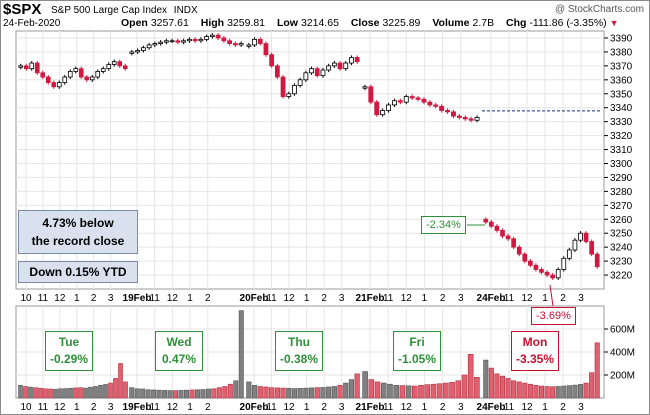 The height and width of the screenshot is (415, 650). What do you see at coordinates (621, 234) in the screenshot?
I see `price-axis-label: 3250` at bounding box center [621, 234].